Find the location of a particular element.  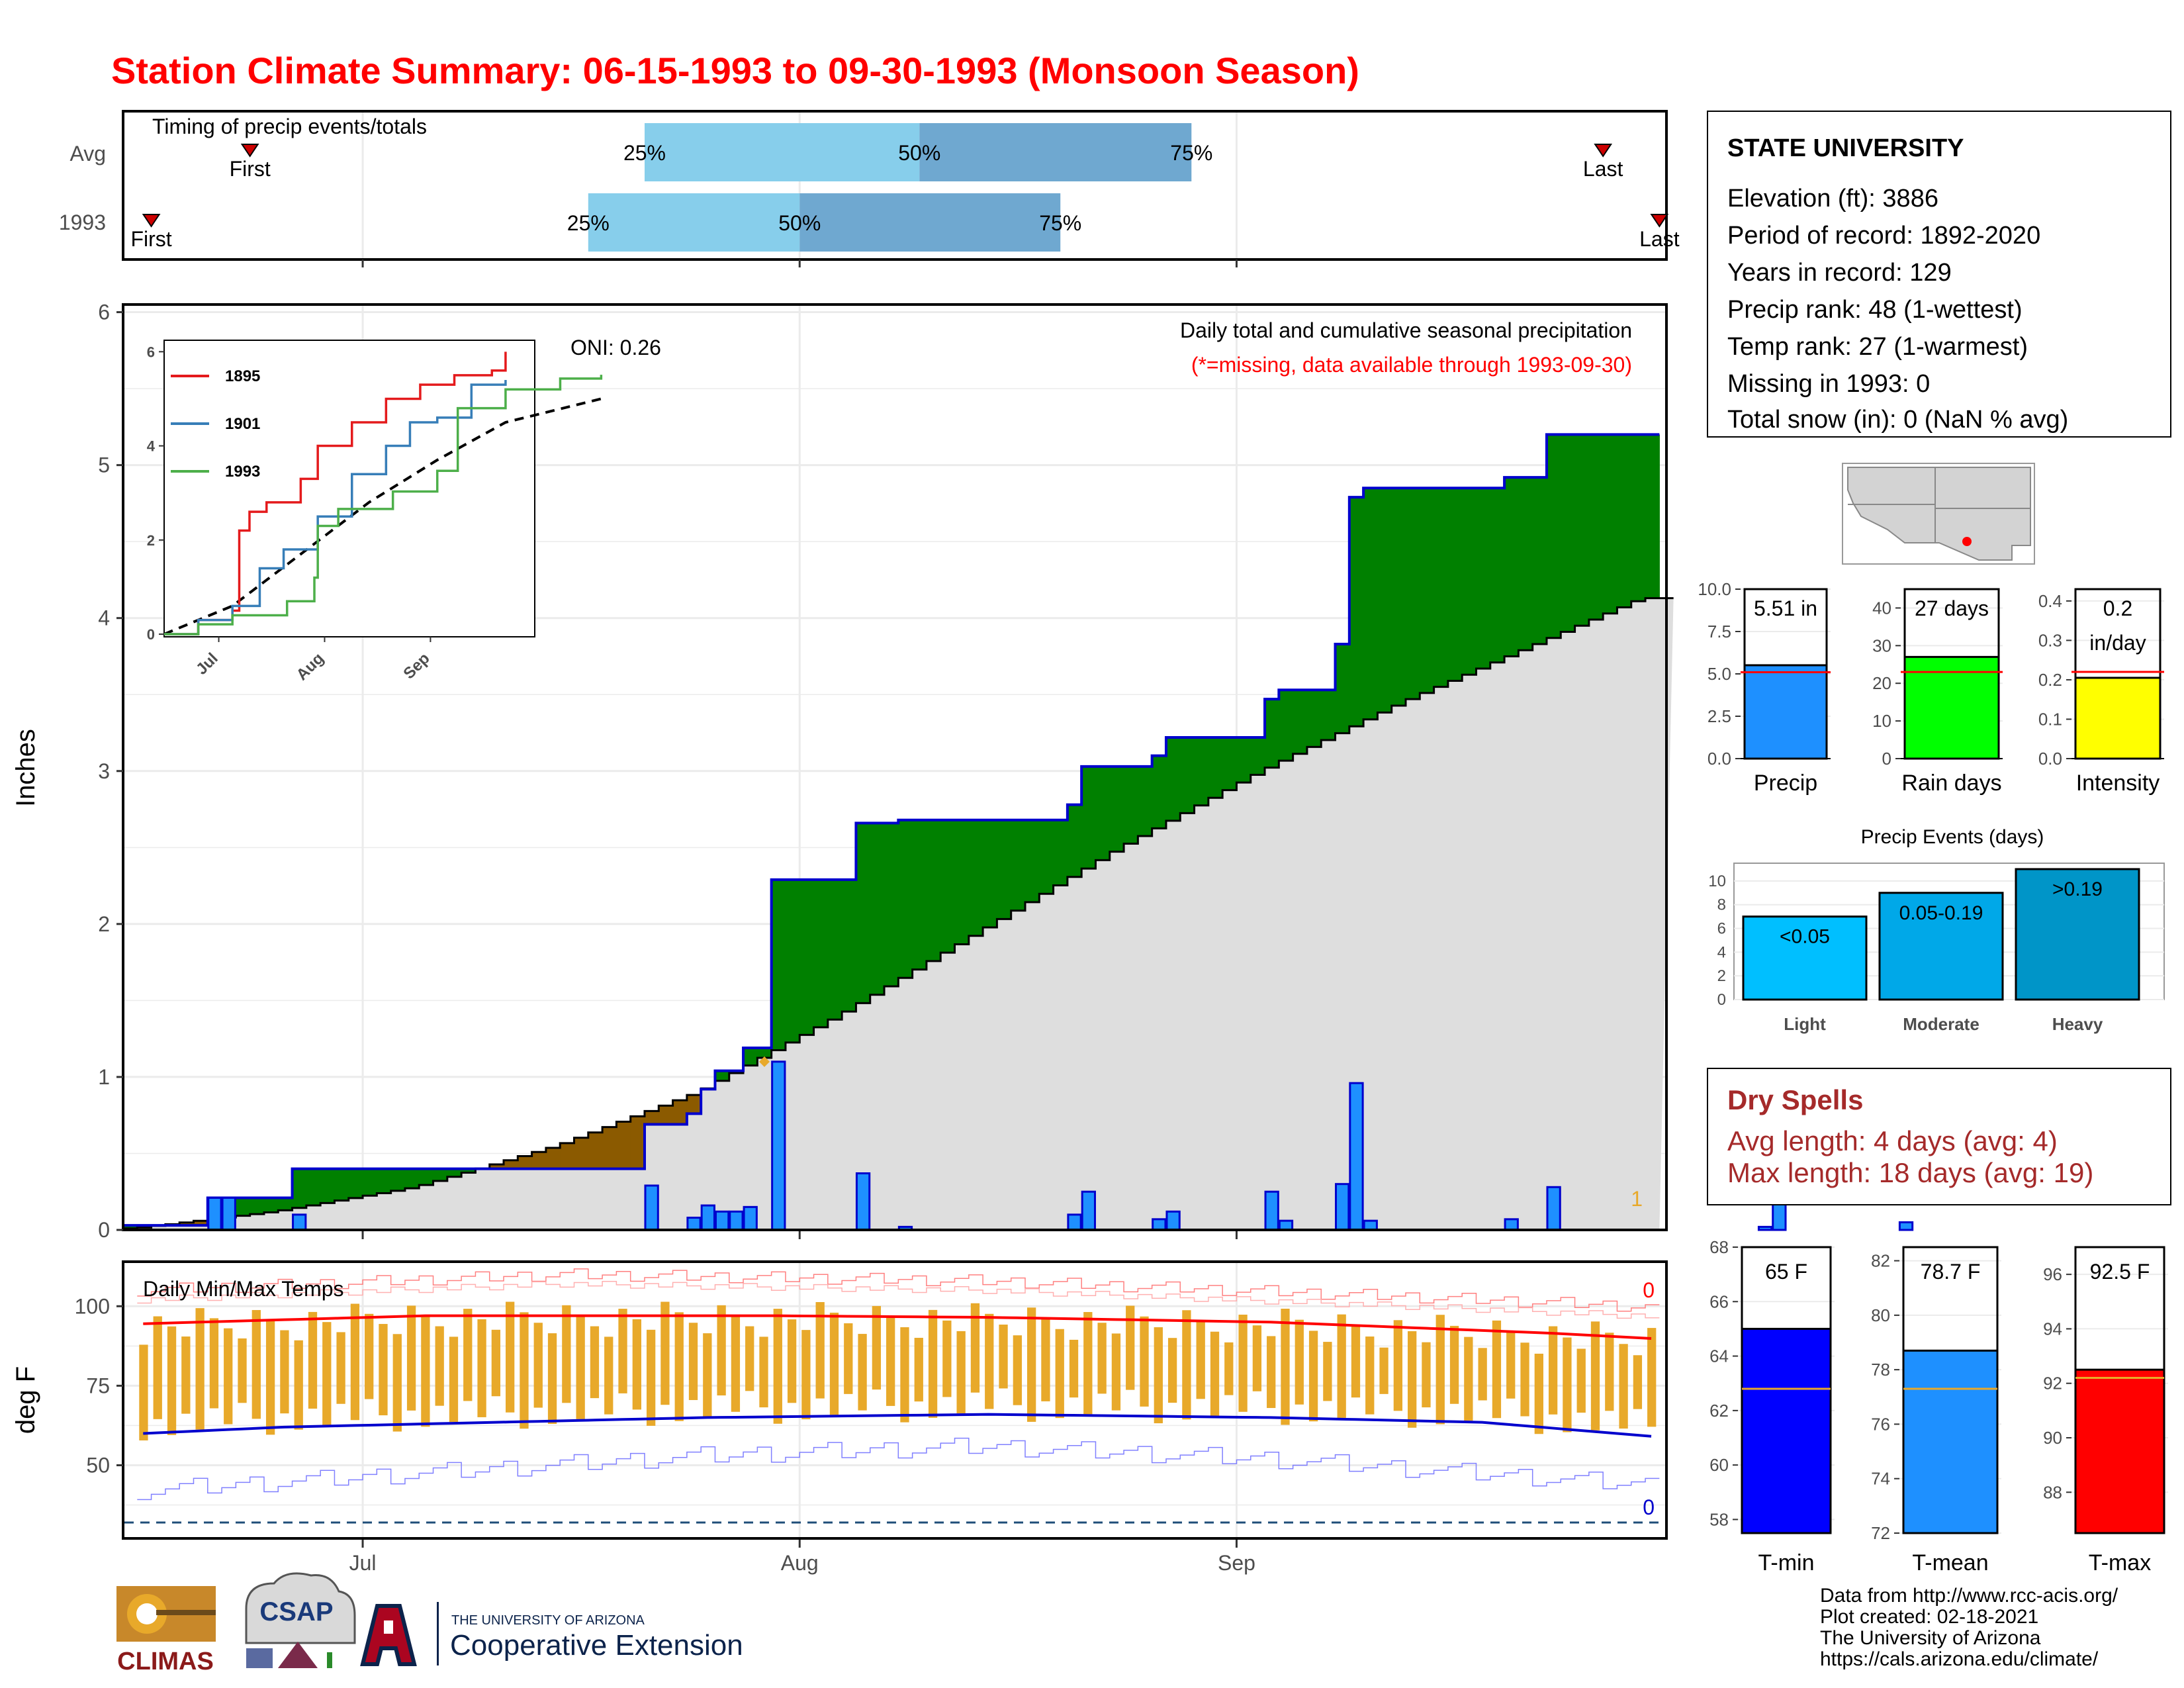

temp-bar-name: T-mean is located at coordinates (1950, 1562).